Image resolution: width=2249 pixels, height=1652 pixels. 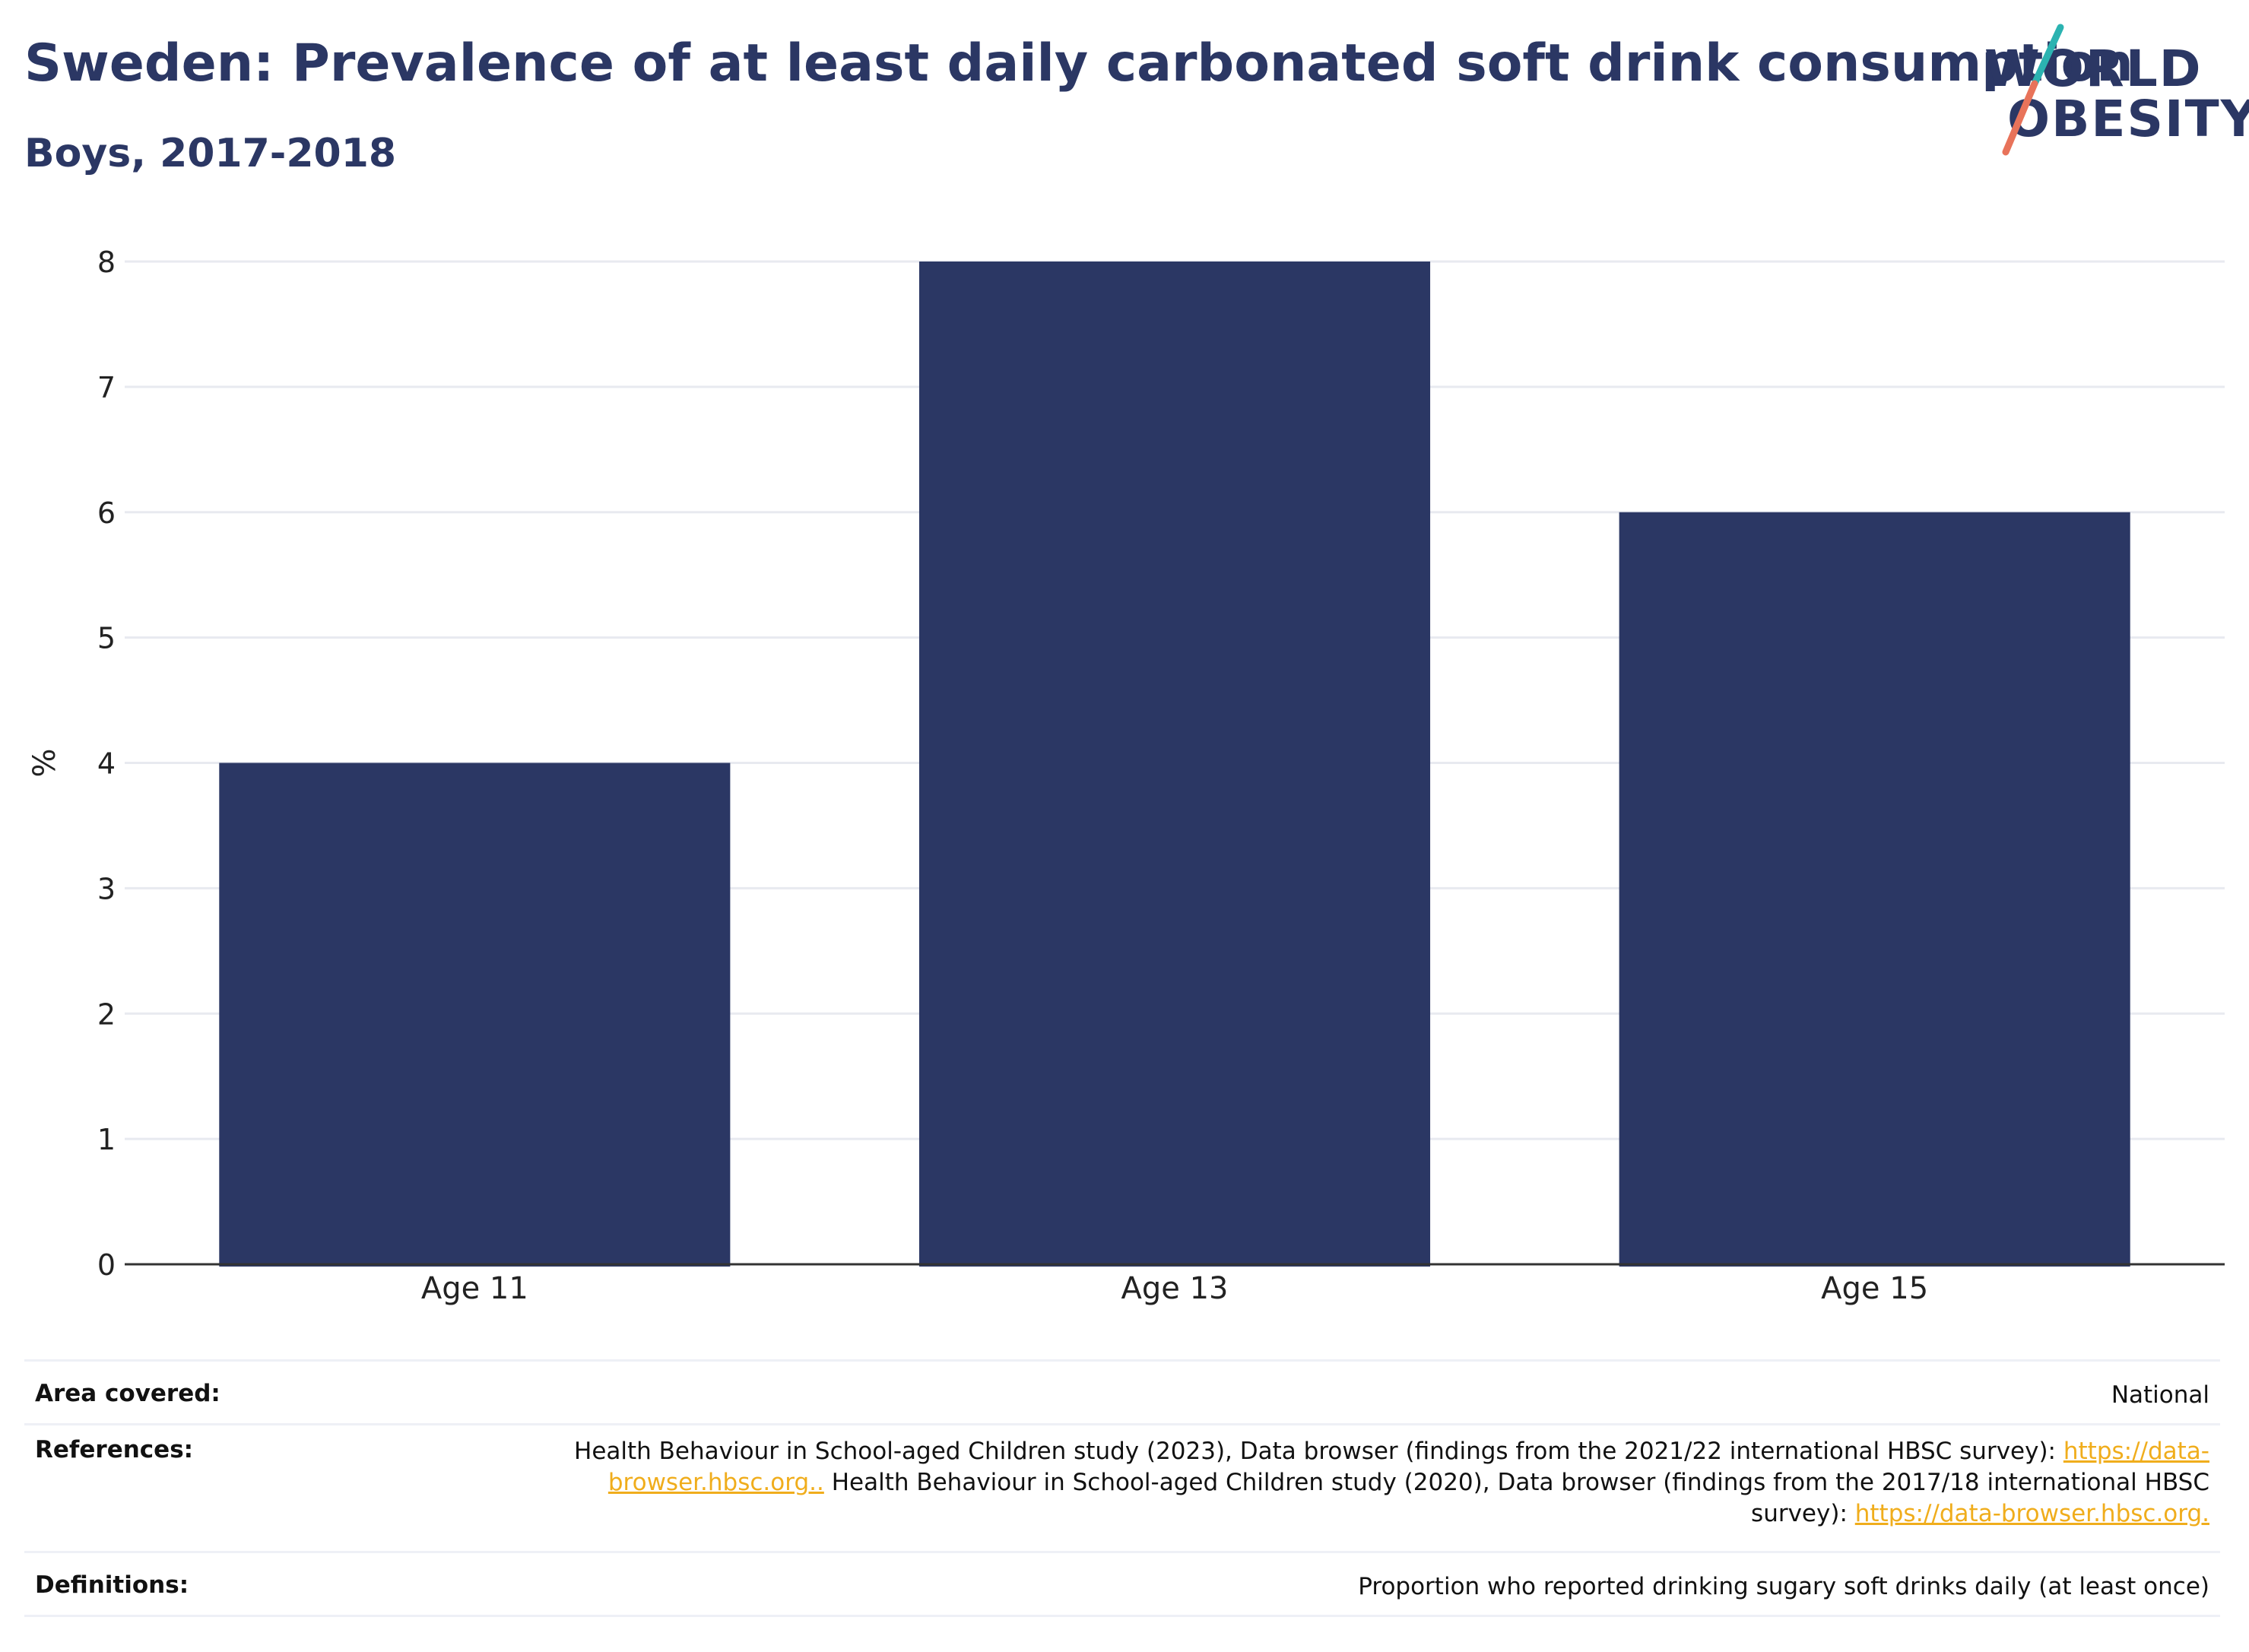 I want to click on world-obesity-logo: WORLD OBESITY, so click(x=2116, y=89).